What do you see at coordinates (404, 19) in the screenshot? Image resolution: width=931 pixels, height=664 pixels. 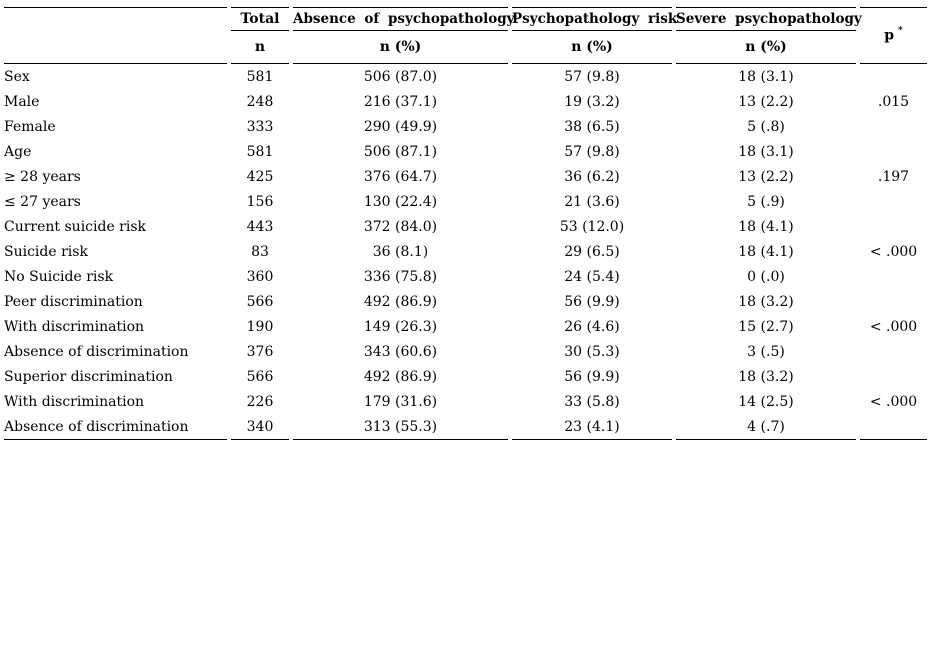 I see `col-header-absence: Absence of psychopathology` at bounding box center [404, 19].